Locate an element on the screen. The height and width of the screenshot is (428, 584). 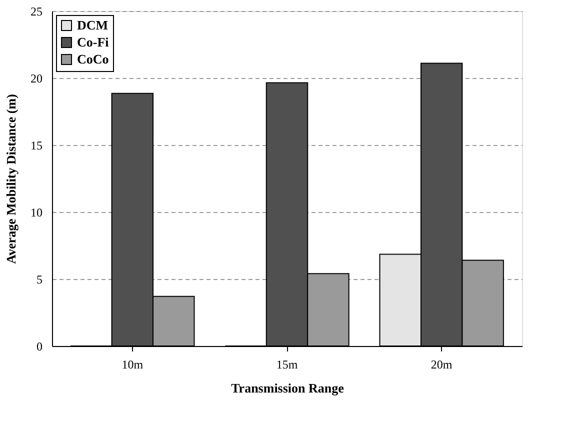
y-axis-title: Average Mobility Distance (m) is located at coordinates (11, 179).